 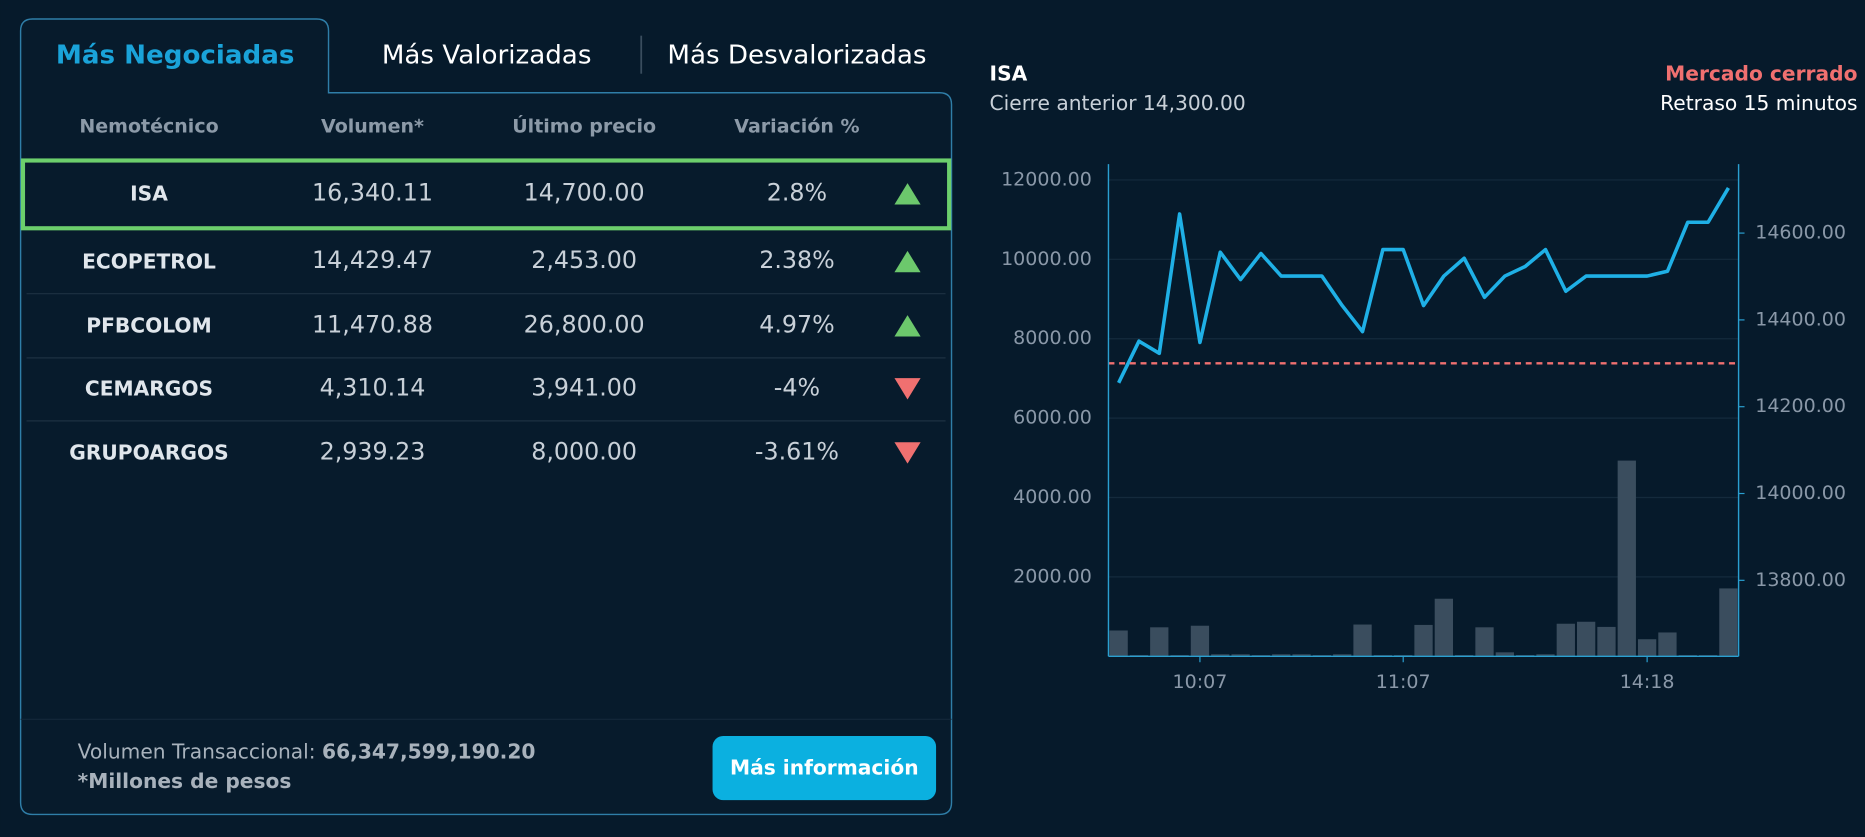 What do you see at coordinates (148, 127) in the screenshot?
I see `column-header: Nemotécnico` at bounding box center [148, 127].